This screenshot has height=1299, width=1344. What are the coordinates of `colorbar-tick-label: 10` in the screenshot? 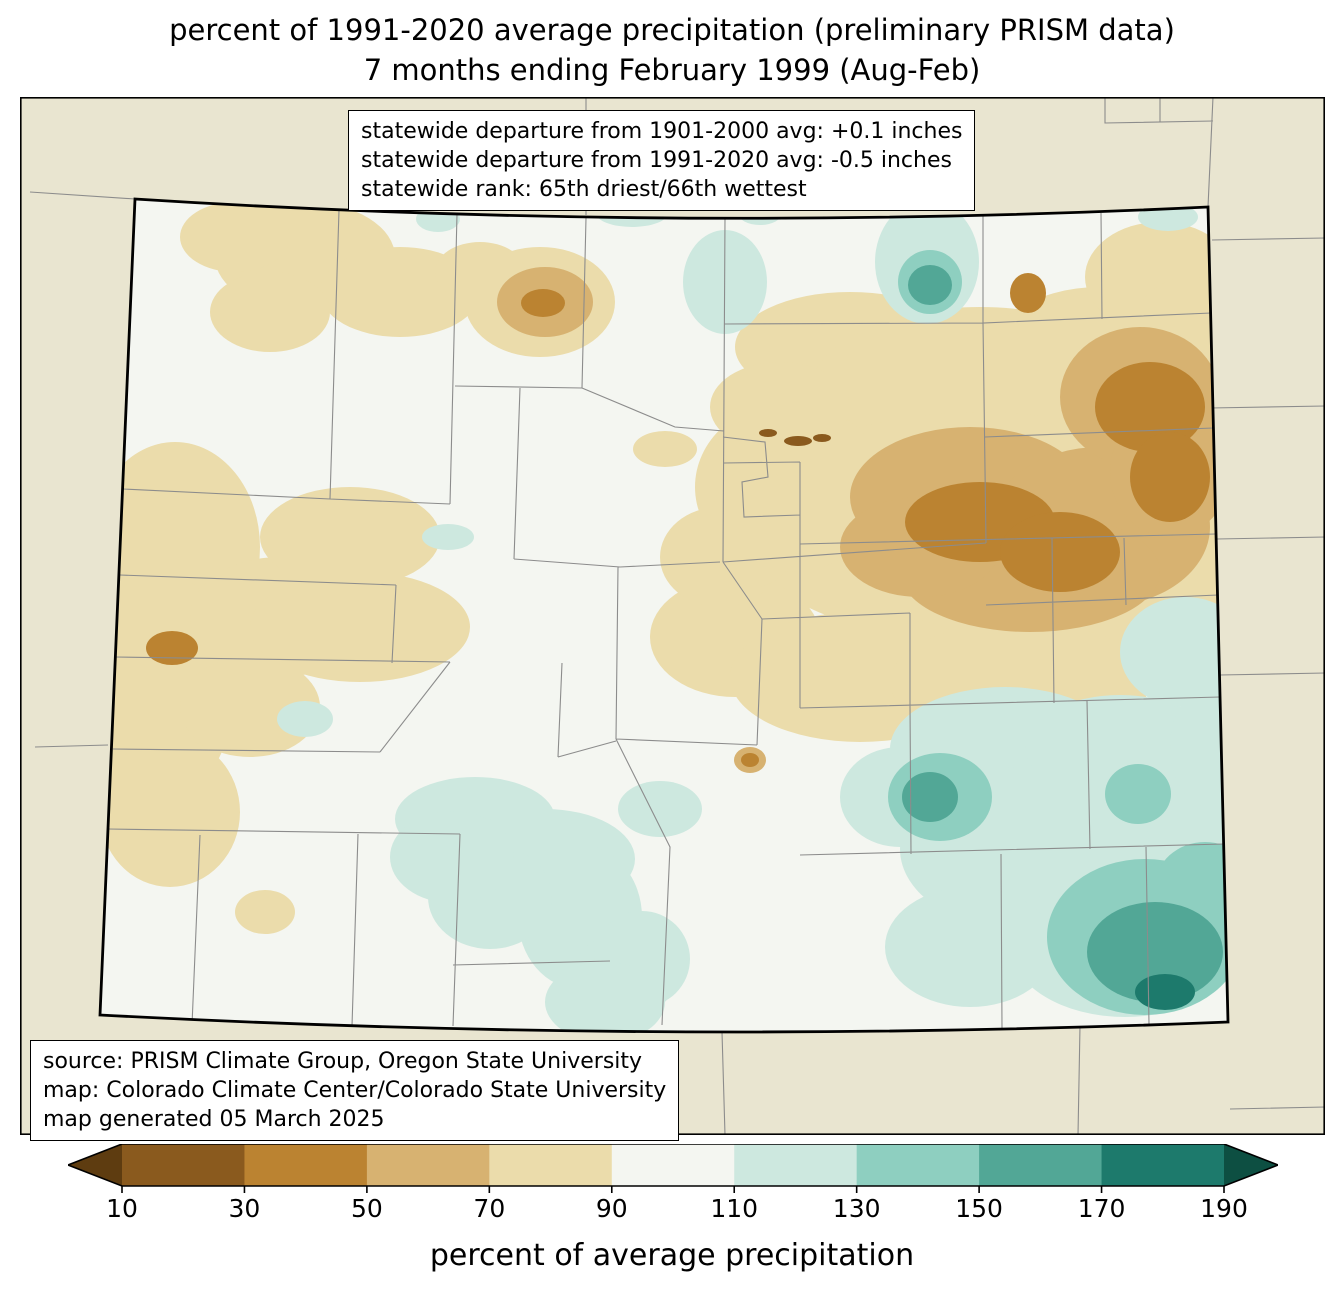 It's located at (122, 1208).